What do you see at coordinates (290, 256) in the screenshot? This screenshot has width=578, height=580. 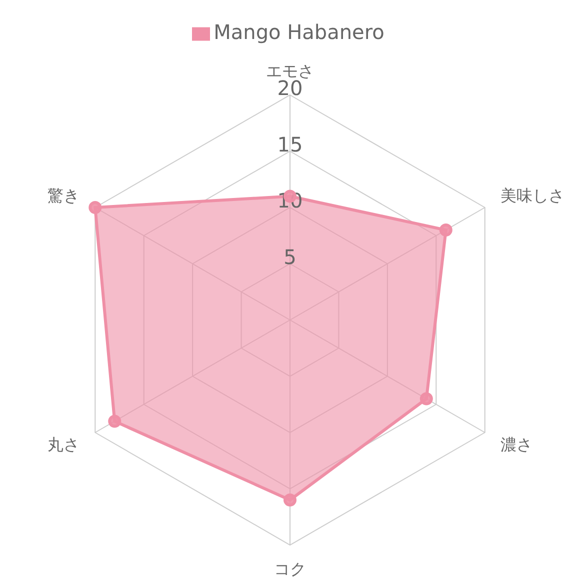 I see `y-tick-label: 5` at bounding box center [290, 256].